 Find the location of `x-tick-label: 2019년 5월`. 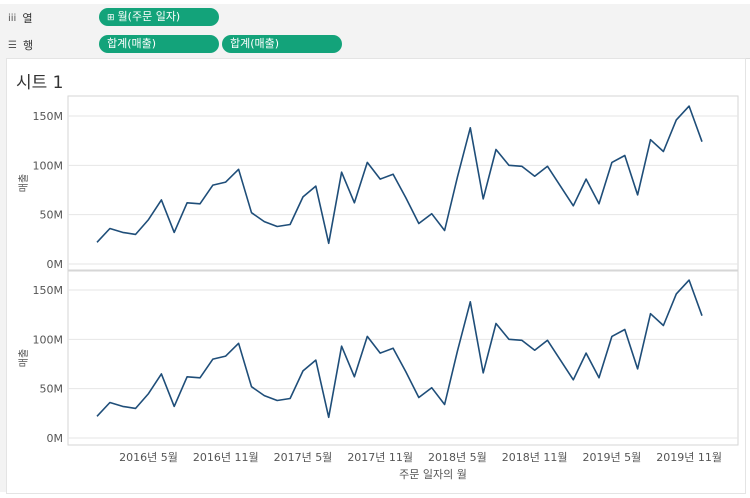

x-tick-label: 2019년 5월 is located at coordinates (612, 457).